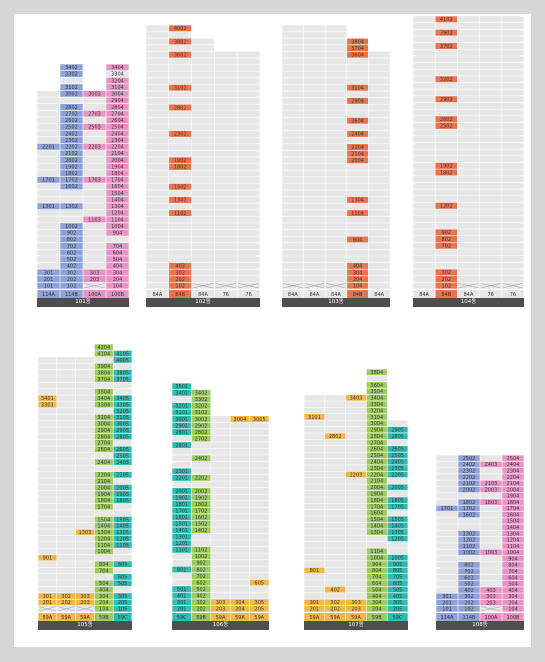  I want to click on unit-type-label: 114A, so click(49, 295).